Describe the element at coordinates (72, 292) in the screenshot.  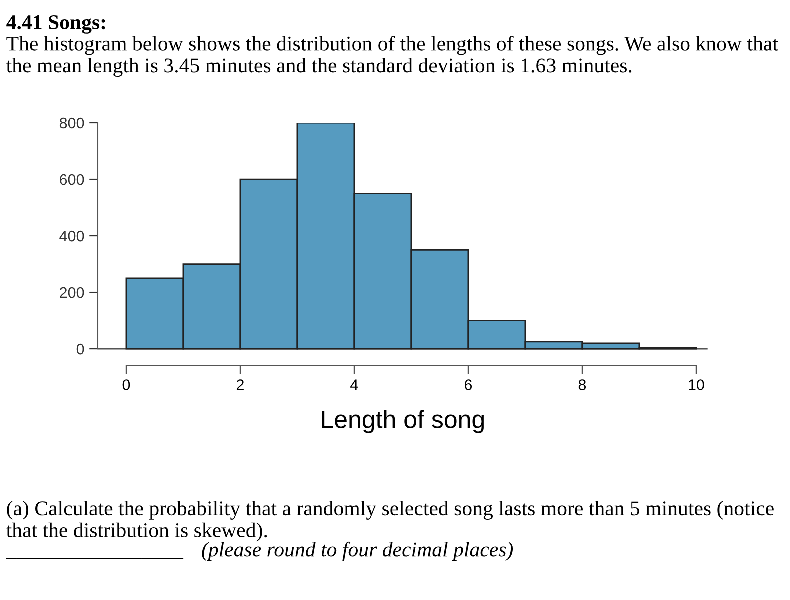
I see `y-tick-label: 200` at that location.